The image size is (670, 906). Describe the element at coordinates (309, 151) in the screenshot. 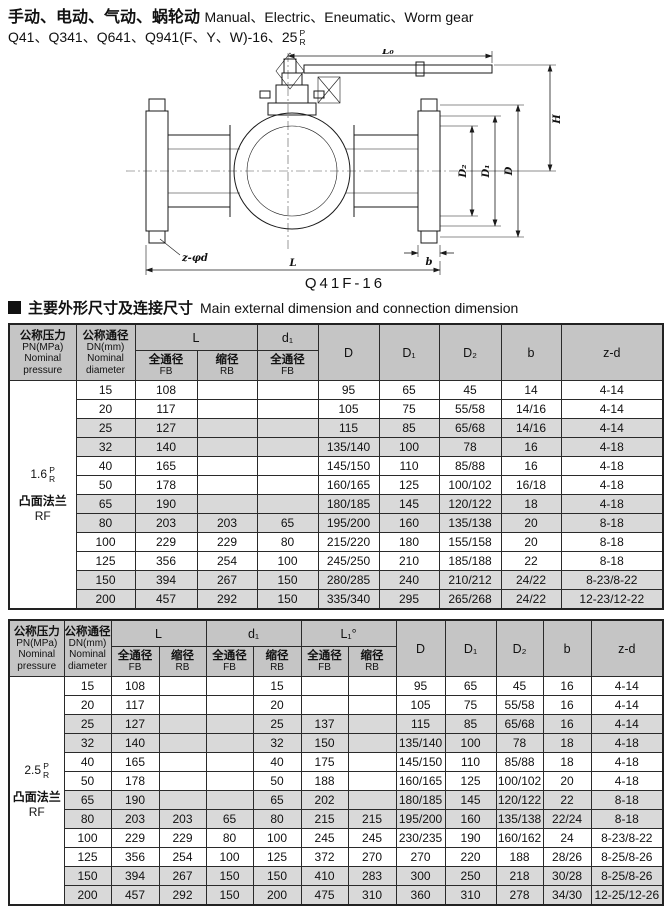

I see `valve-outline` at that location.